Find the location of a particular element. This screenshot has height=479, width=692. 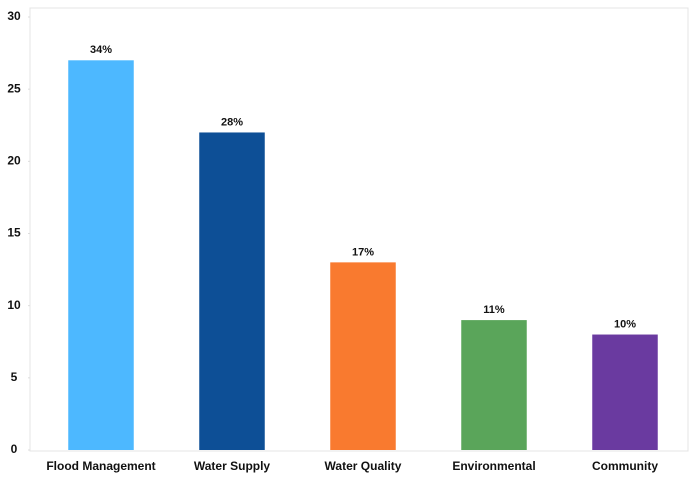

y-tick-label: 15 is located at coordinates (14, 233).